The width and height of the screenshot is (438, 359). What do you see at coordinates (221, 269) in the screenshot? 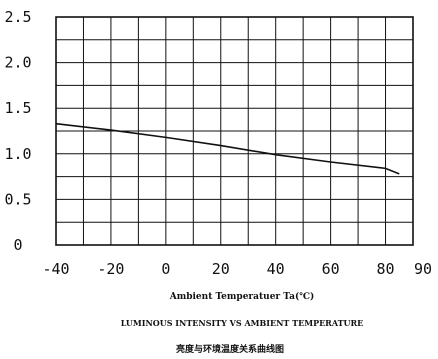
I see `x-tick-label: 20` at bounding box center [221, 269].